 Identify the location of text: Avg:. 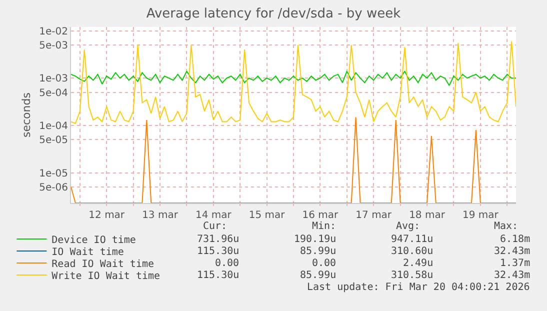
(408, 226).